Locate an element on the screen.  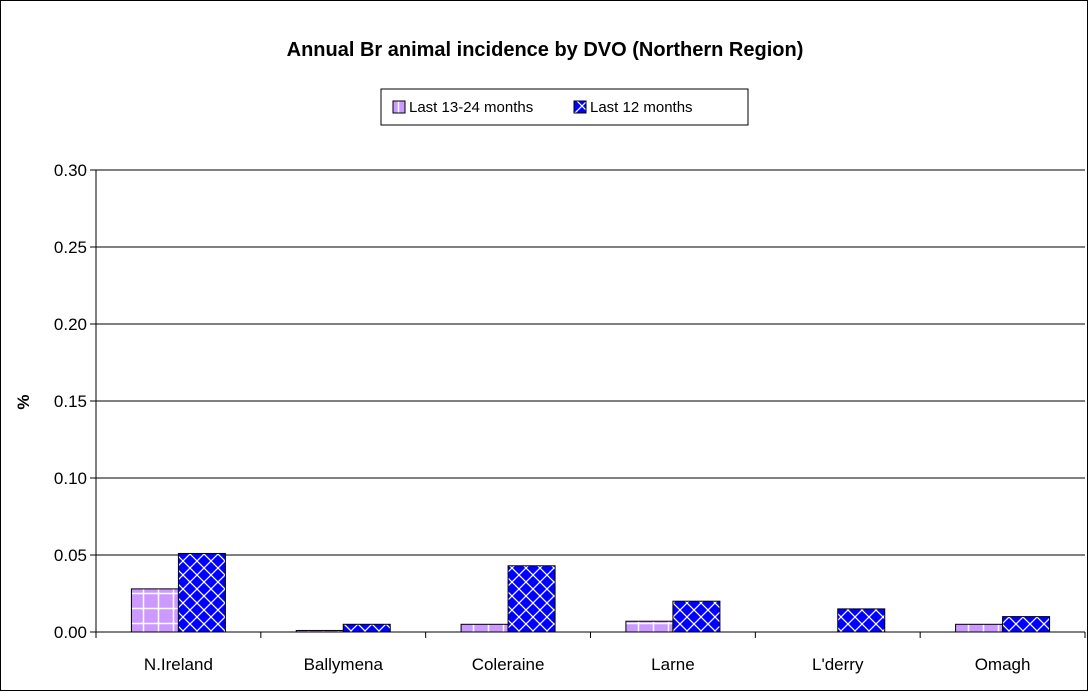
y-tick-labels: 0.00 0.05 0.10 0.15 0.20 0.25 0.30 is located at coordinates (70, 401).